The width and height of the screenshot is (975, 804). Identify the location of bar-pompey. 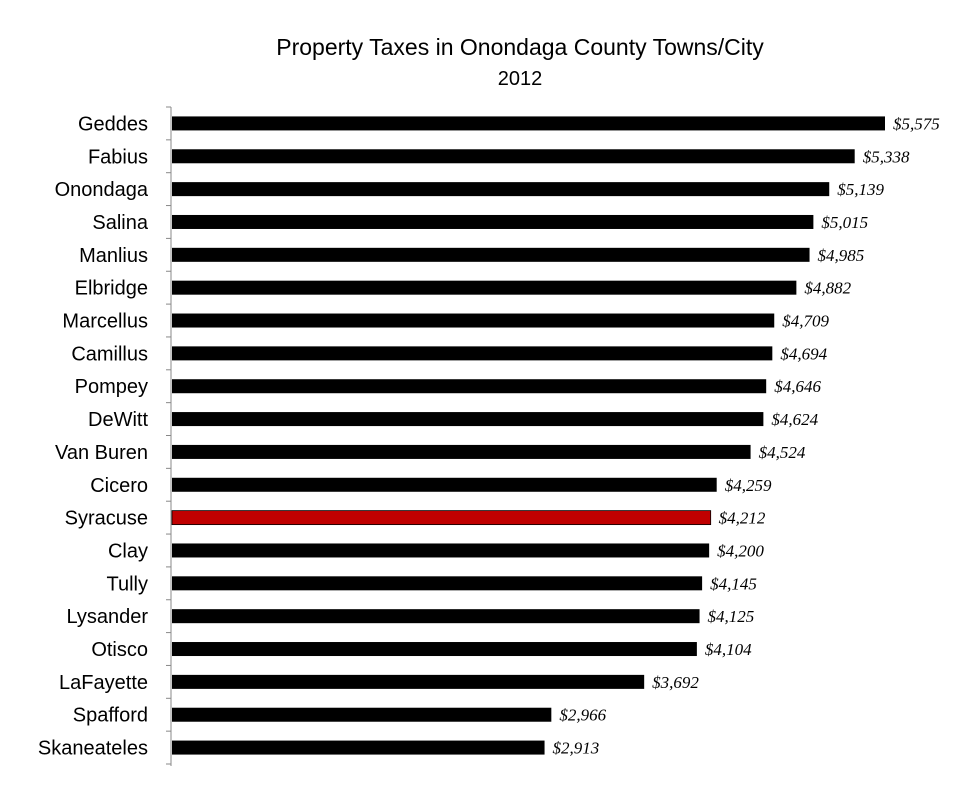
(469, 386).